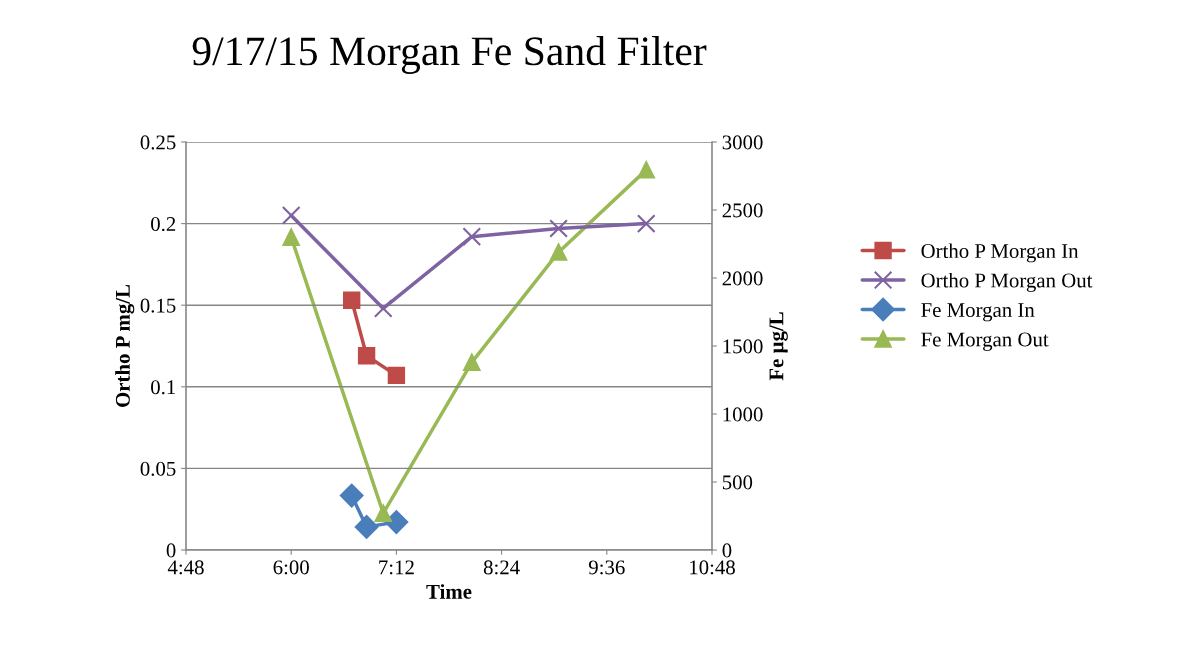 This screenshot has height=653, width=1199. I want to click on y-tick-label: 0, so click(171, 550).